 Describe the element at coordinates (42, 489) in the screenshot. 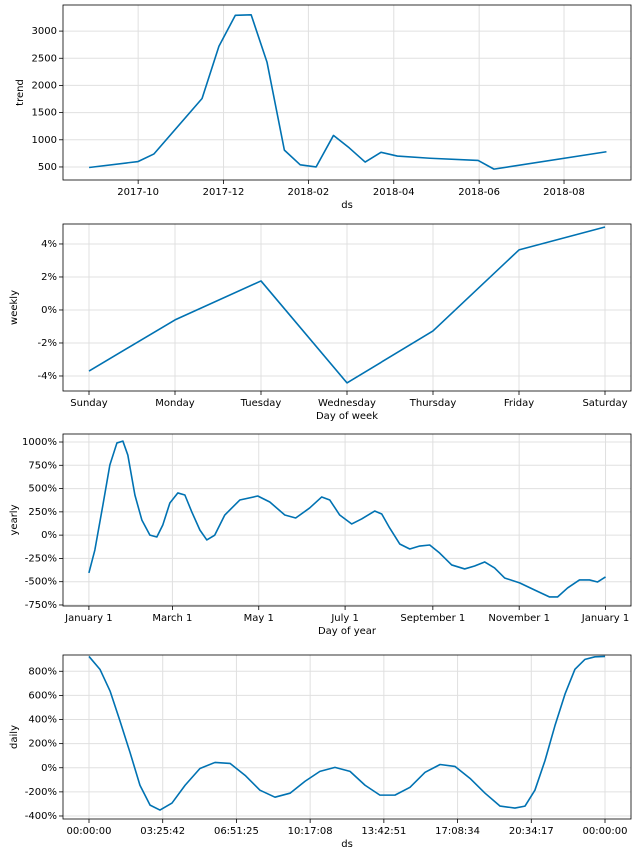

I see `y-tick-label: 500%` at that location.